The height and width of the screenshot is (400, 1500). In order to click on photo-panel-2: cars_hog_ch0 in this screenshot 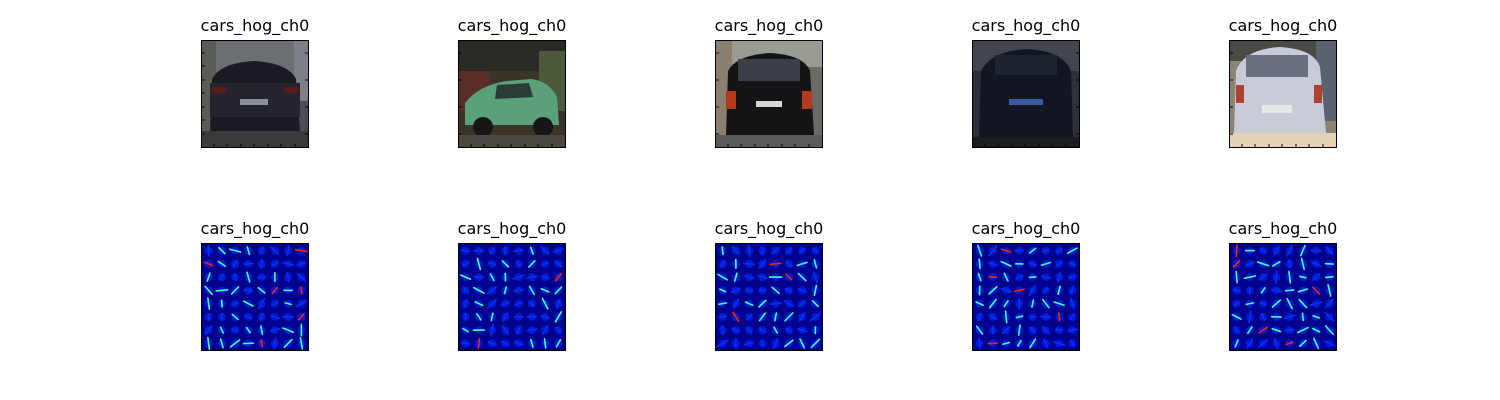, I will do `click(512, 82)`.